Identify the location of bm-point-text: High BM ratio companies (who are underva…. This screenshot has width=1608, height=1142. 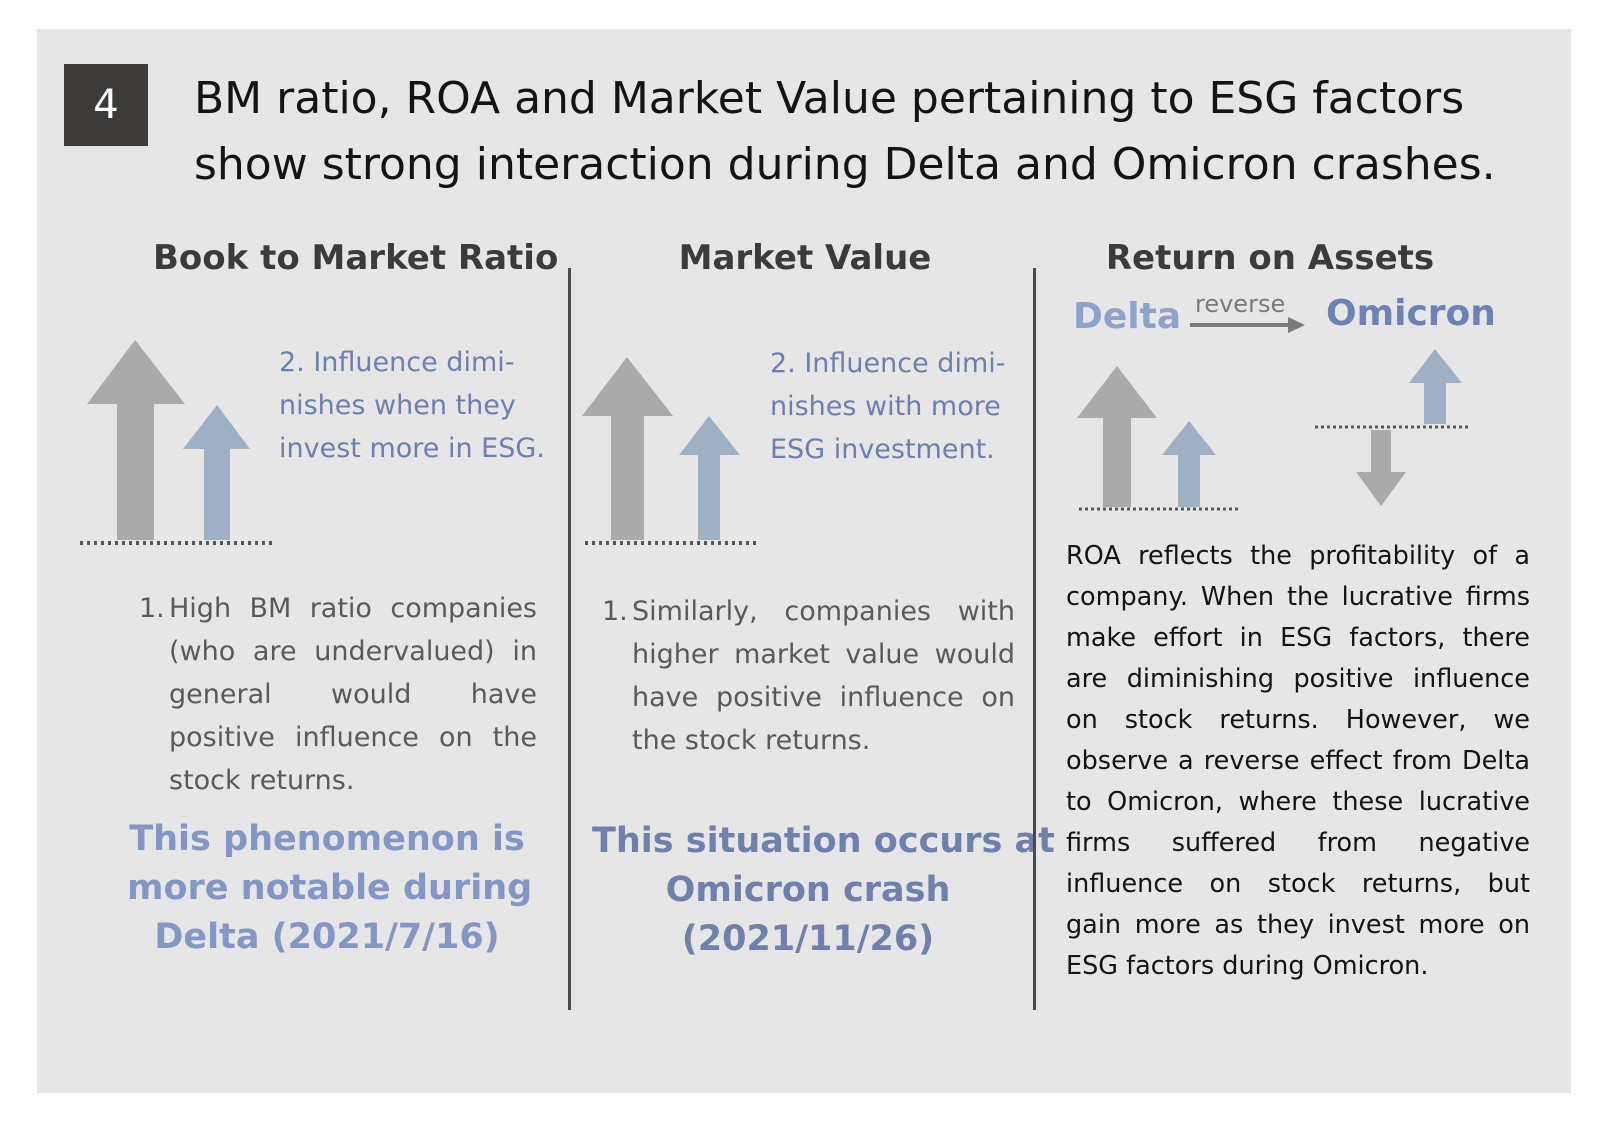
(353, 694).